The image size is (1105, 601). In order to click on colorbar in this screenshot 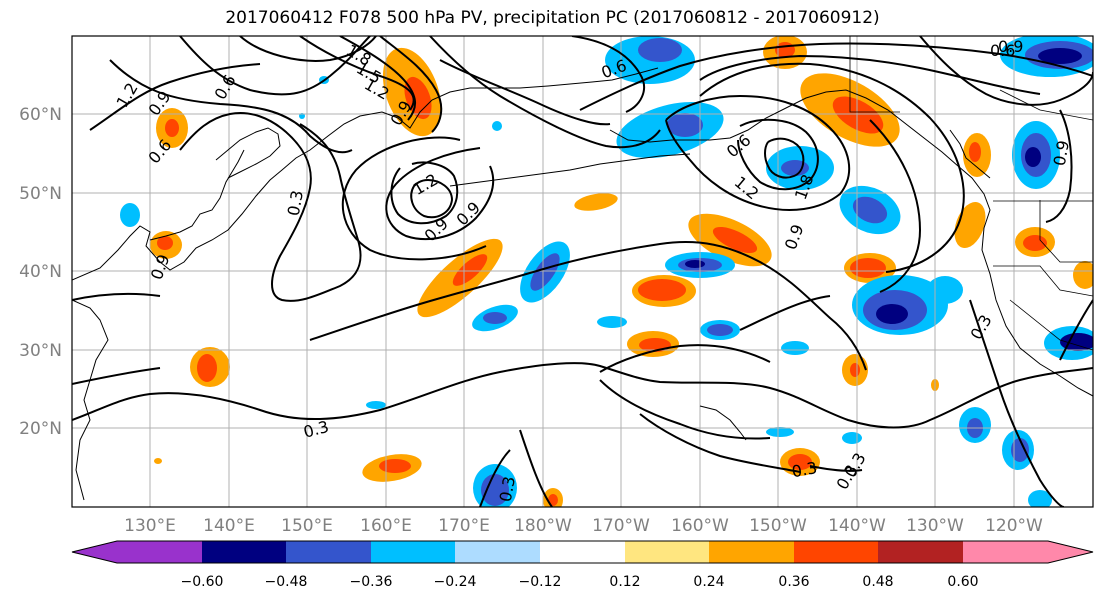, I will do `click(582, 552)`.